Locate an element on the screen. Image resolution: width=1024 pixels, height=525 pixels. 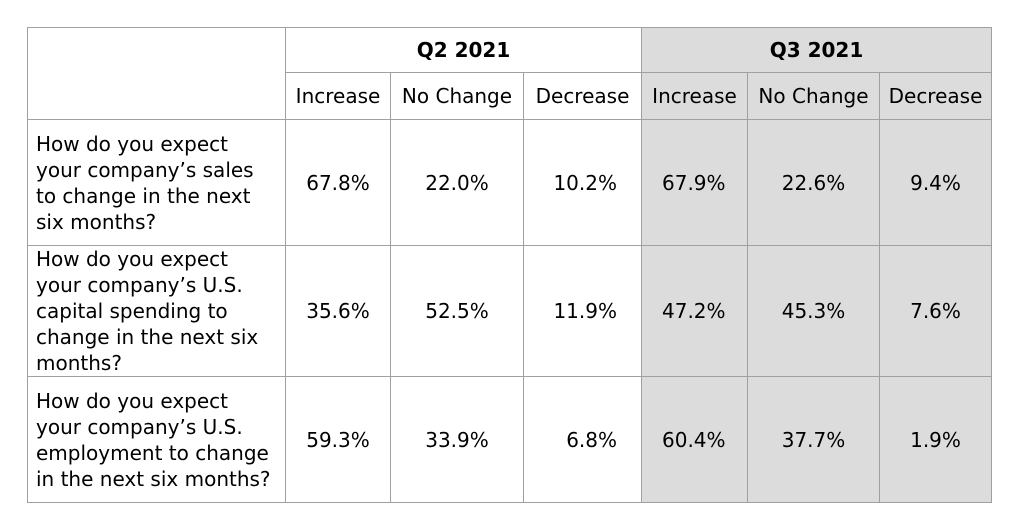
q3-decrease-value: 1.9% is located at coordinates (935, 439).